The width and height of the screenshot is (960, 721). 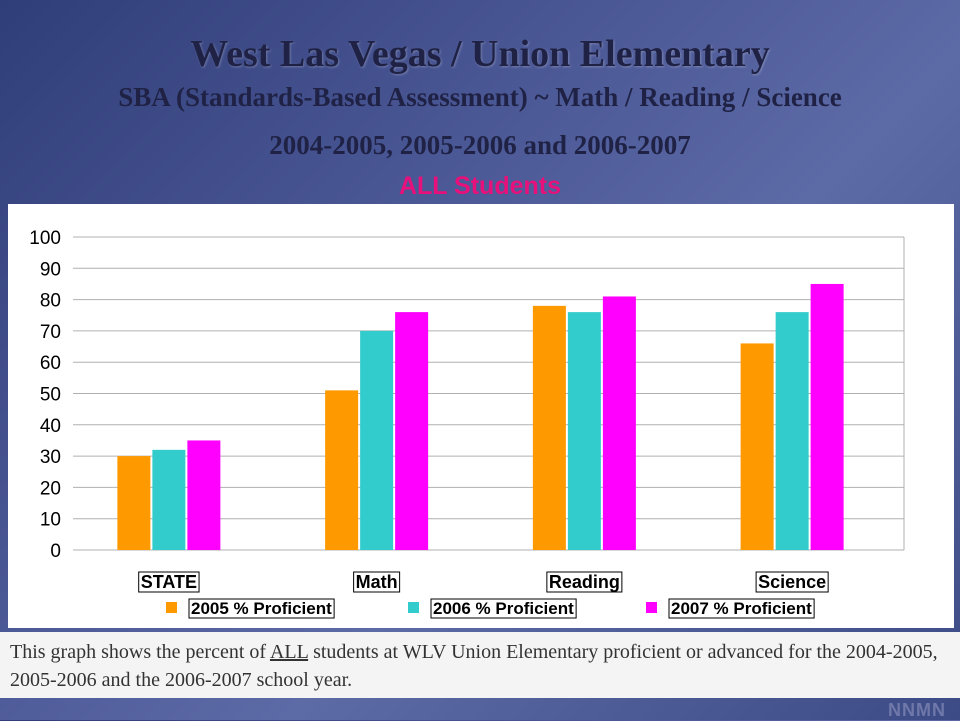 I want to click on y-tick-label: 90, so click(x=50, y=269).